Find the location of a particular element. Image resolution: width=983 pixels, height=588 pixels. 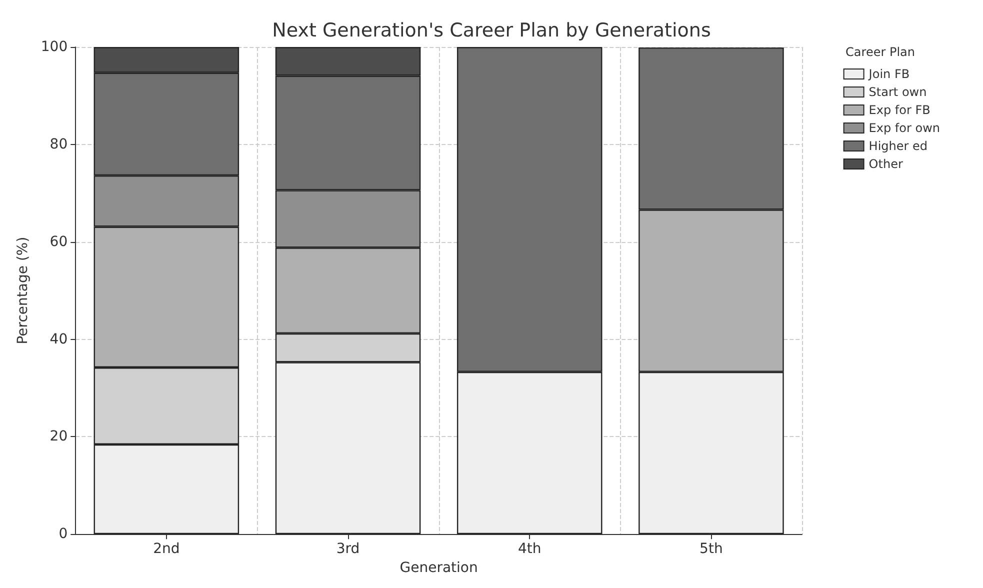

y-axis-title: Percentage (%) is located at coordinates (23, 290).